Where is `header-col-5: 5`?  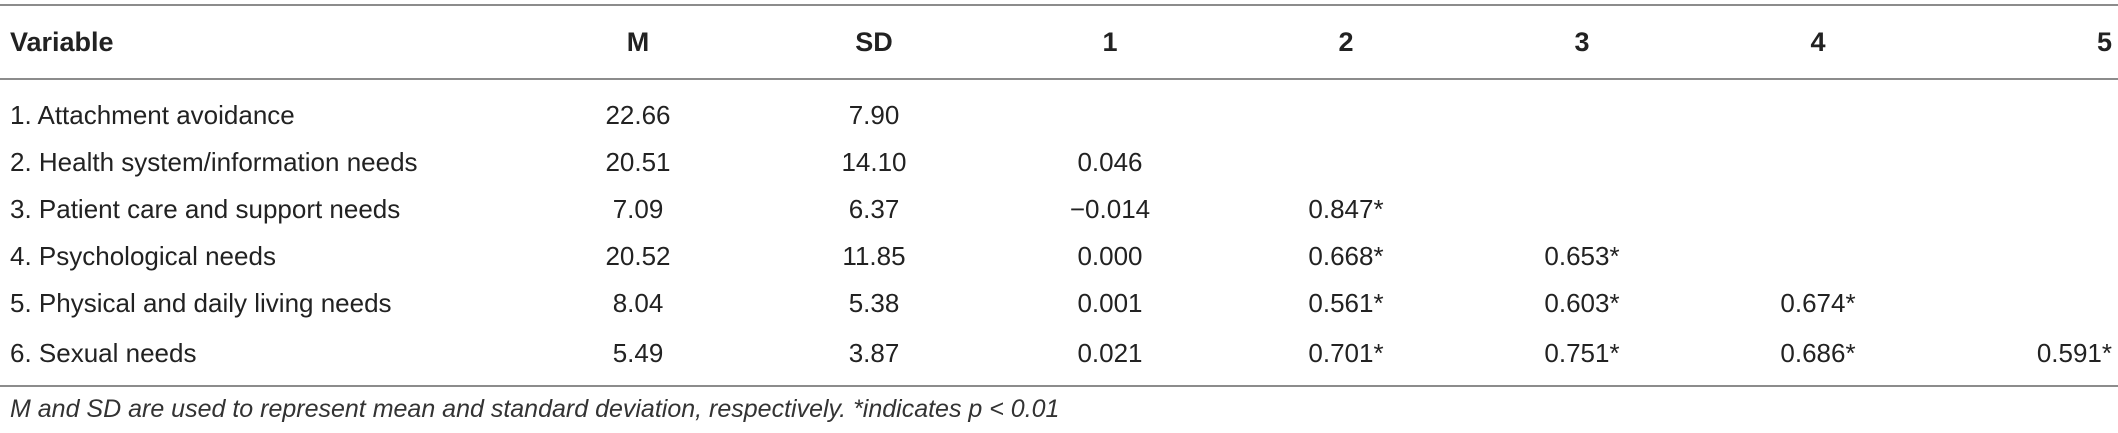
header-col-5: 5 is located at coordinates (2104, 41).